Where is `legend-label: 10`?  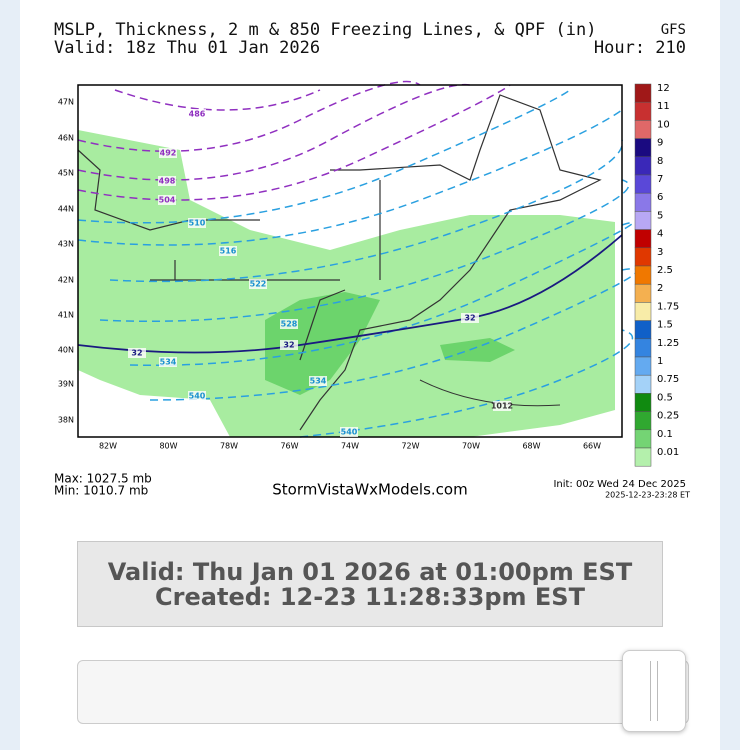 legend-label: 10 is located at coordinates (663, 124).